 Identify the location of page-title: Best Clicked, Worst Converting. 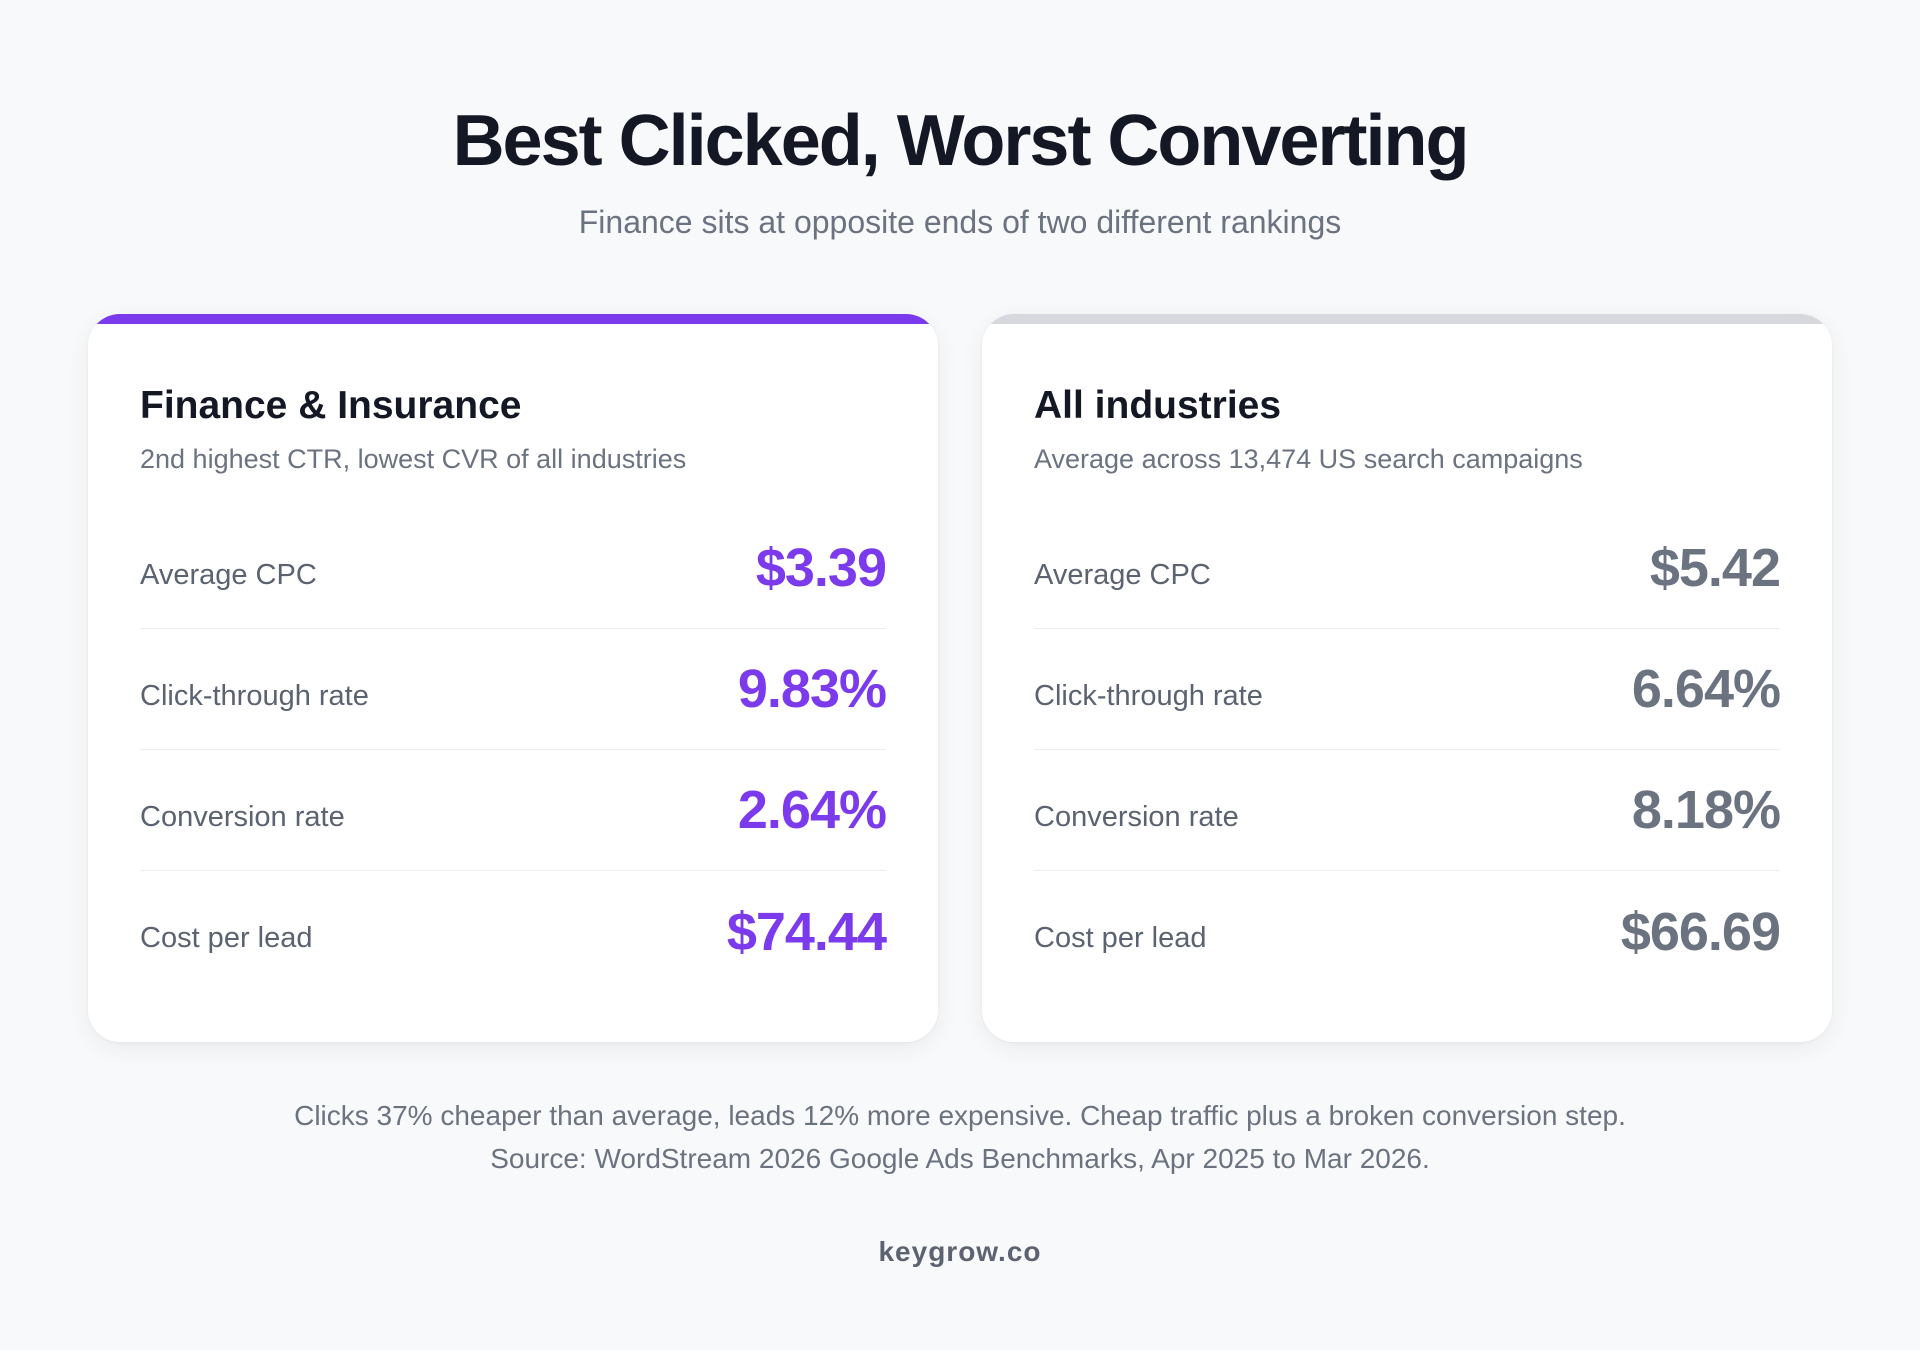
(961, 141).